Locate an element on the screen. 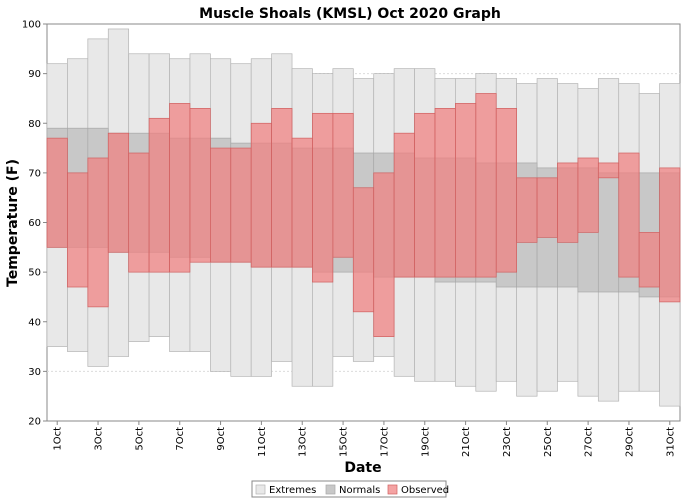 This screenshot has width=700, height=500. y-tick-label: 100 is located at coordinates (31, 25).